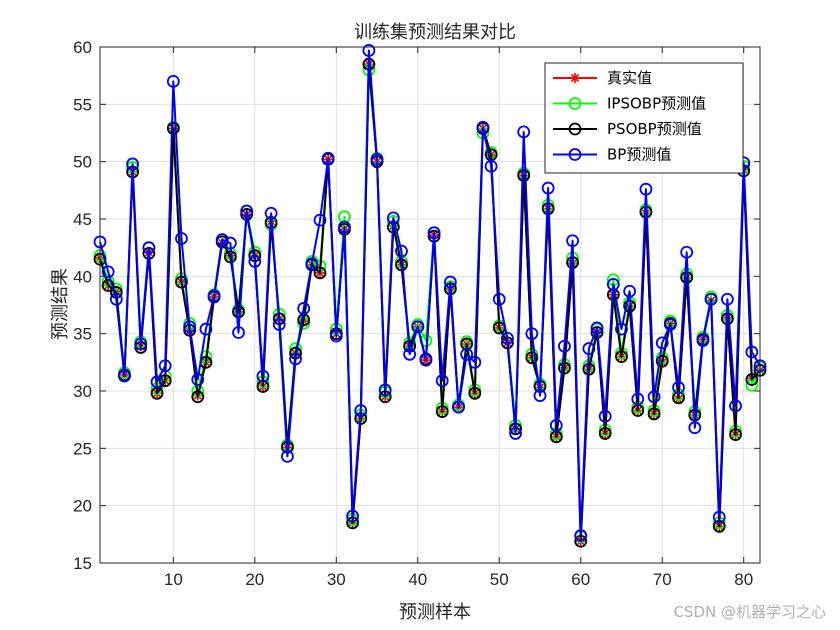 Image resolution: width=840 pixels, height=630 pixels. What do you see at coordinates (656, 104) in the screenshot?
I see `legend-label: IPSOBP预测值` at bounding box center [656, 104].